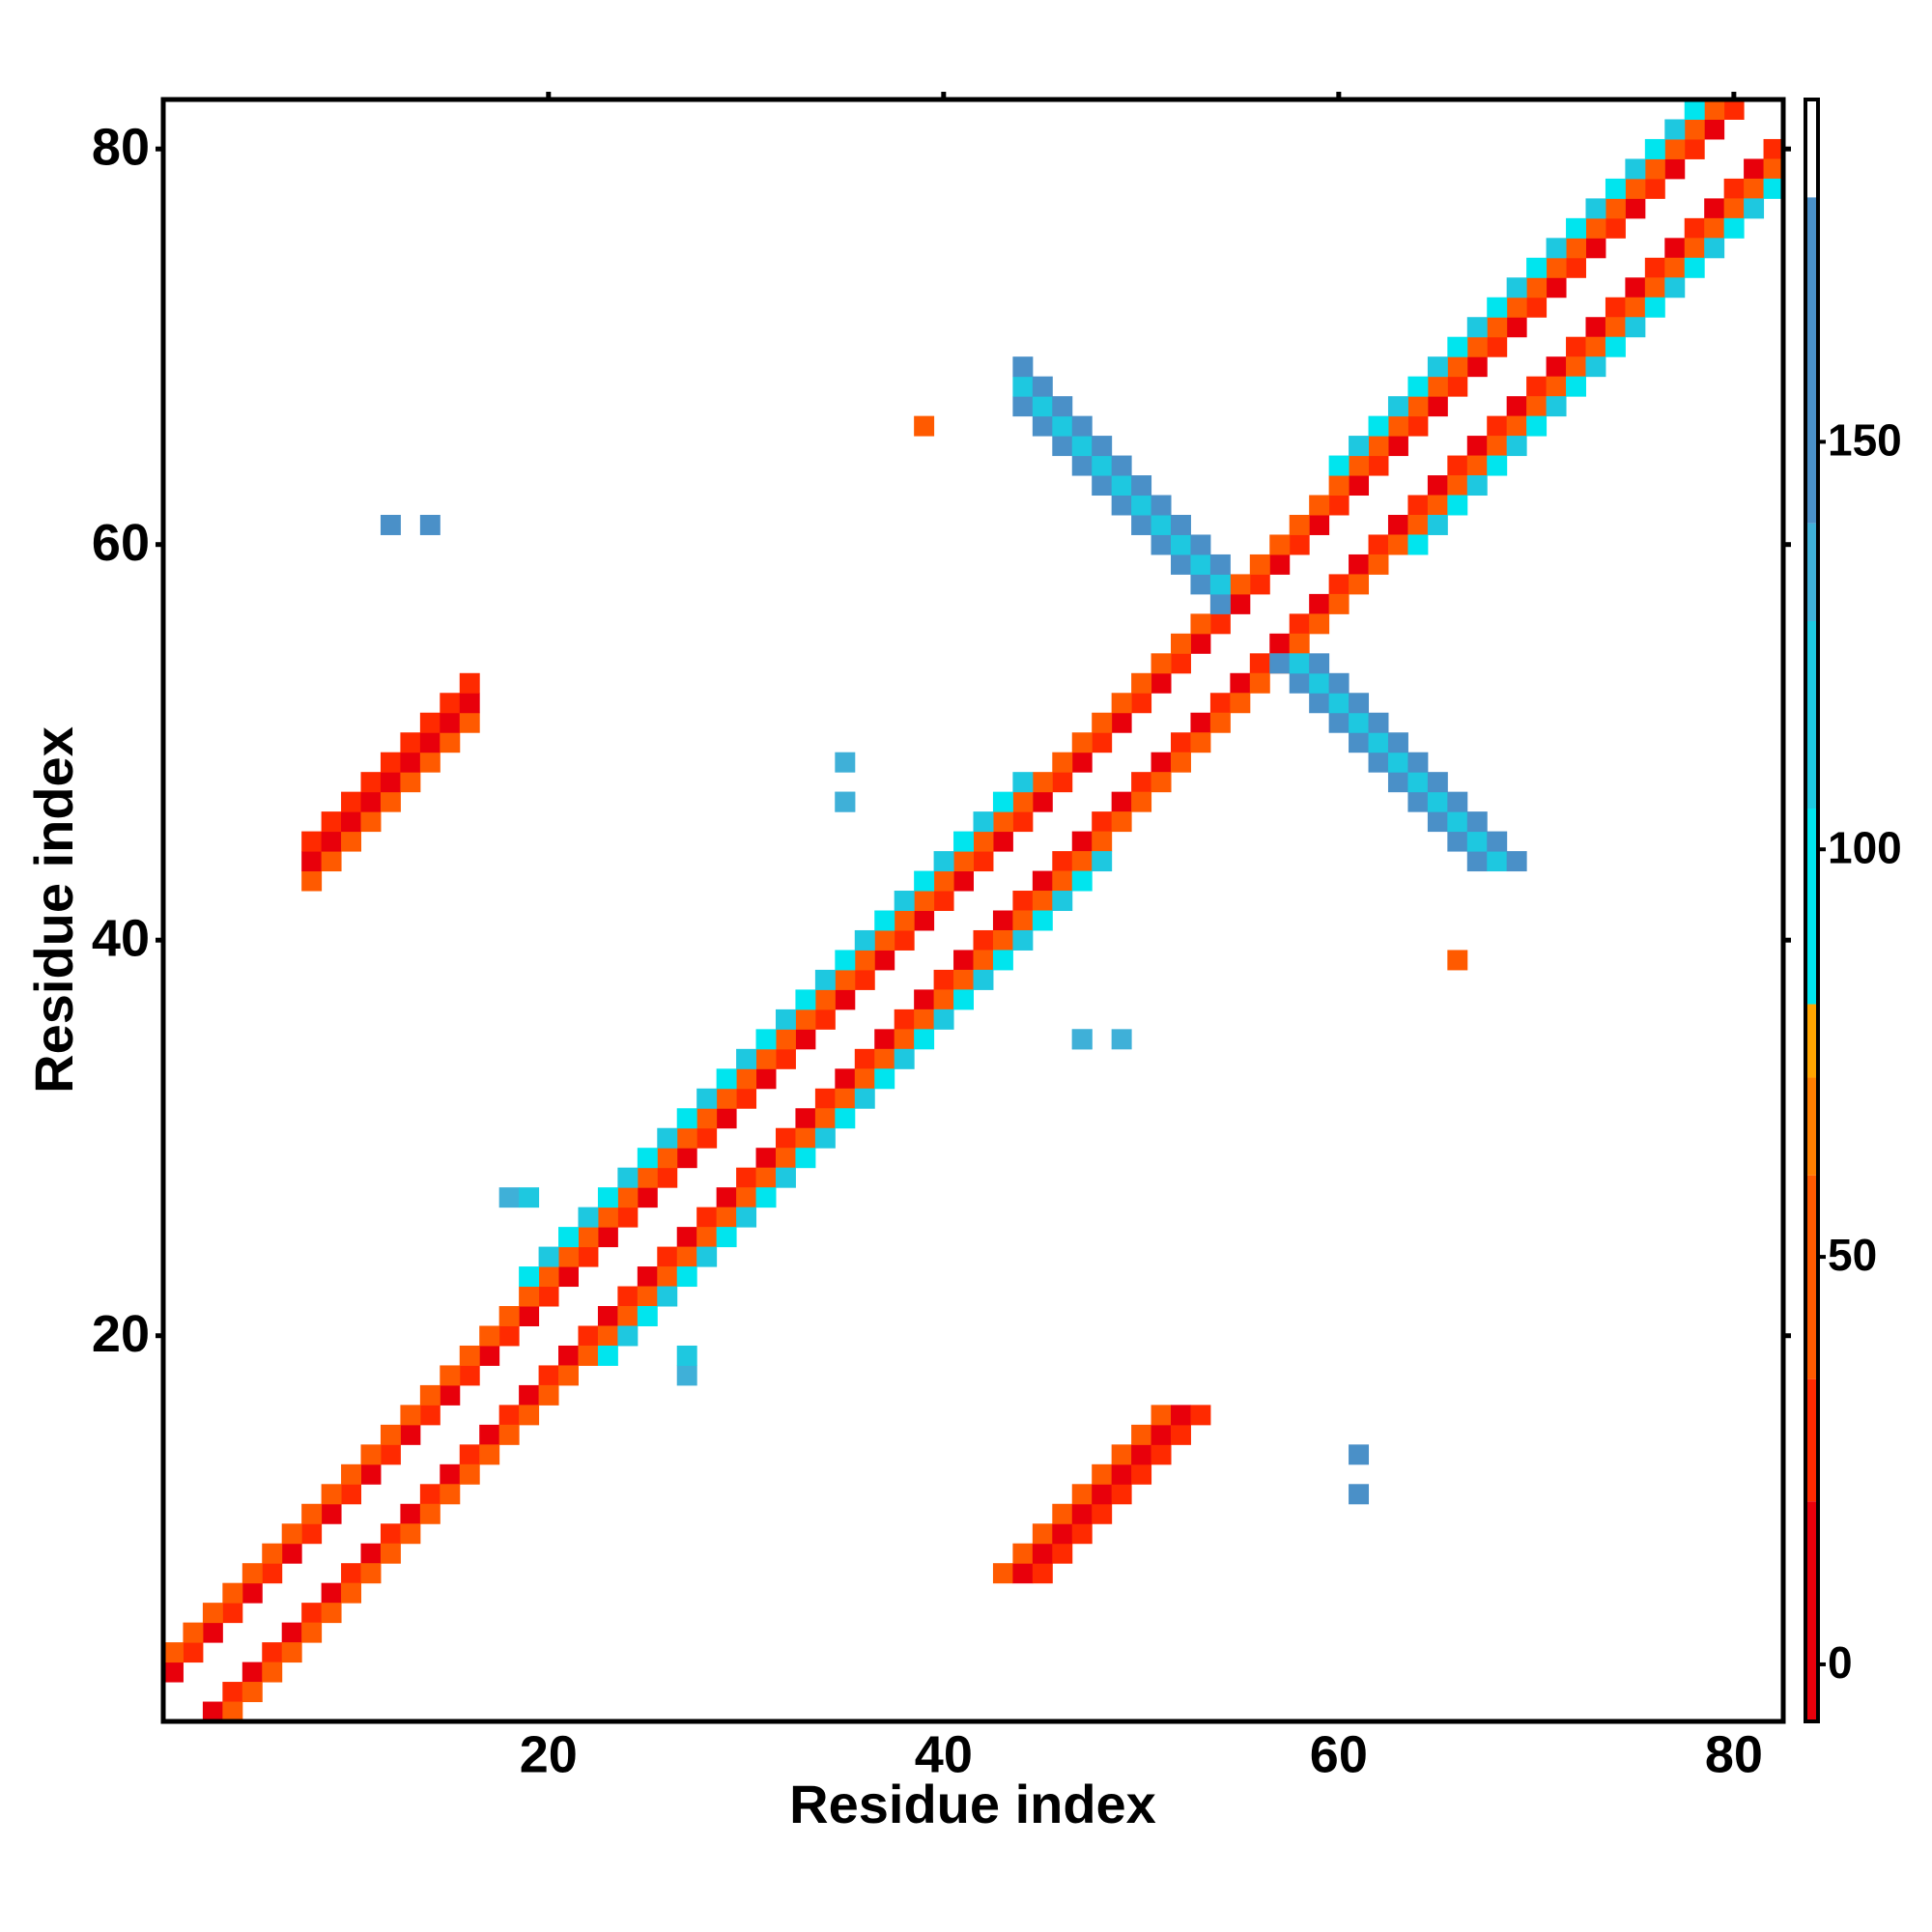 The height and width of the screenshot is (1932, 1932). Describe the element at coordinates (549, 1754) in the screenshot. I see `x-tick-label: 20` at that location.